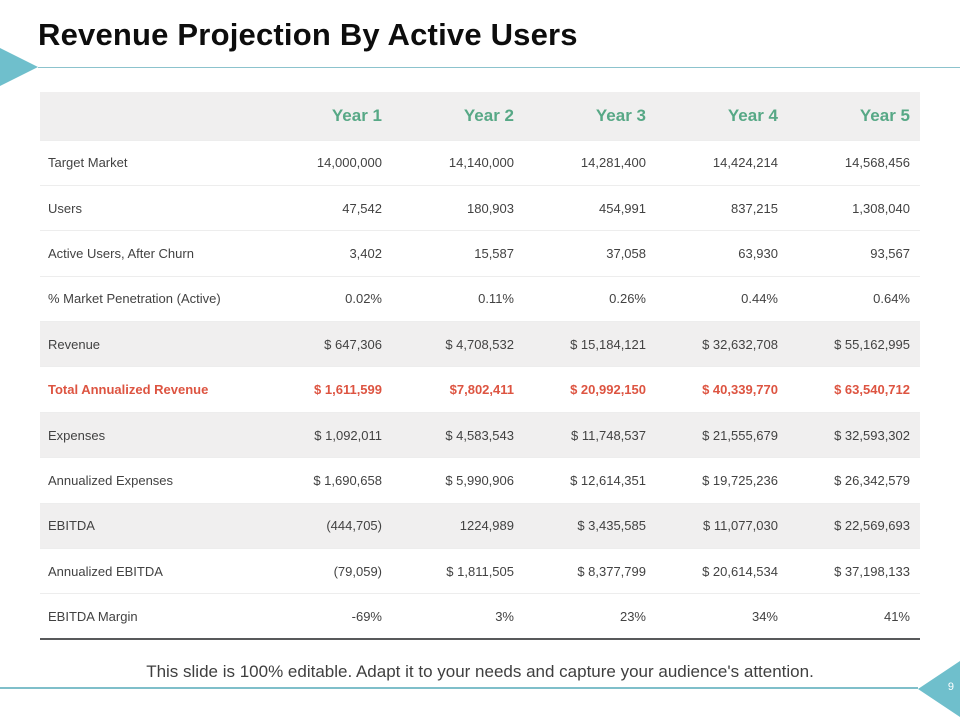 This screenshot has height=720, width=960. Describe the element at coordinates (722, 571) in the screenshot. I see `value-cell: $ 20,614,534` at that location.